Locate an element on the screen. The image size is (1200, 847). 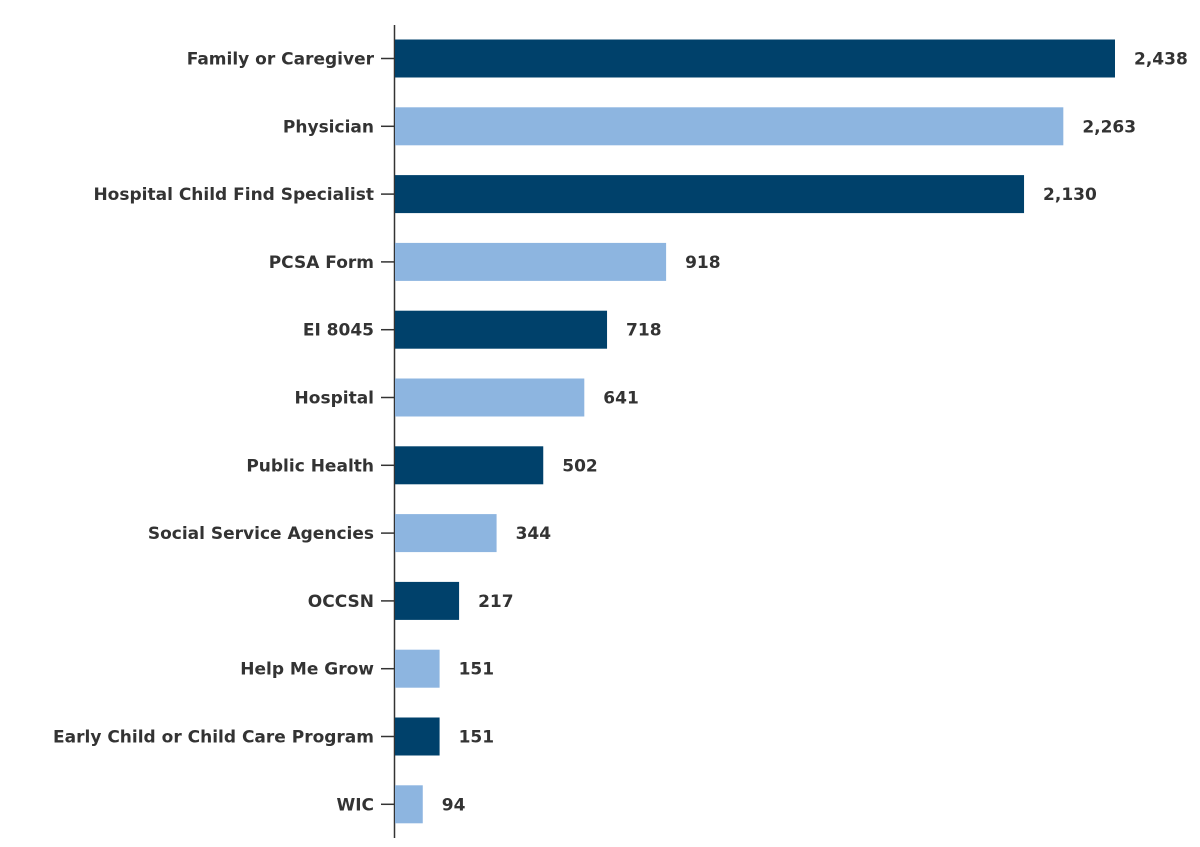
category-label: EI 8045 is located at coordinates (338, 331).